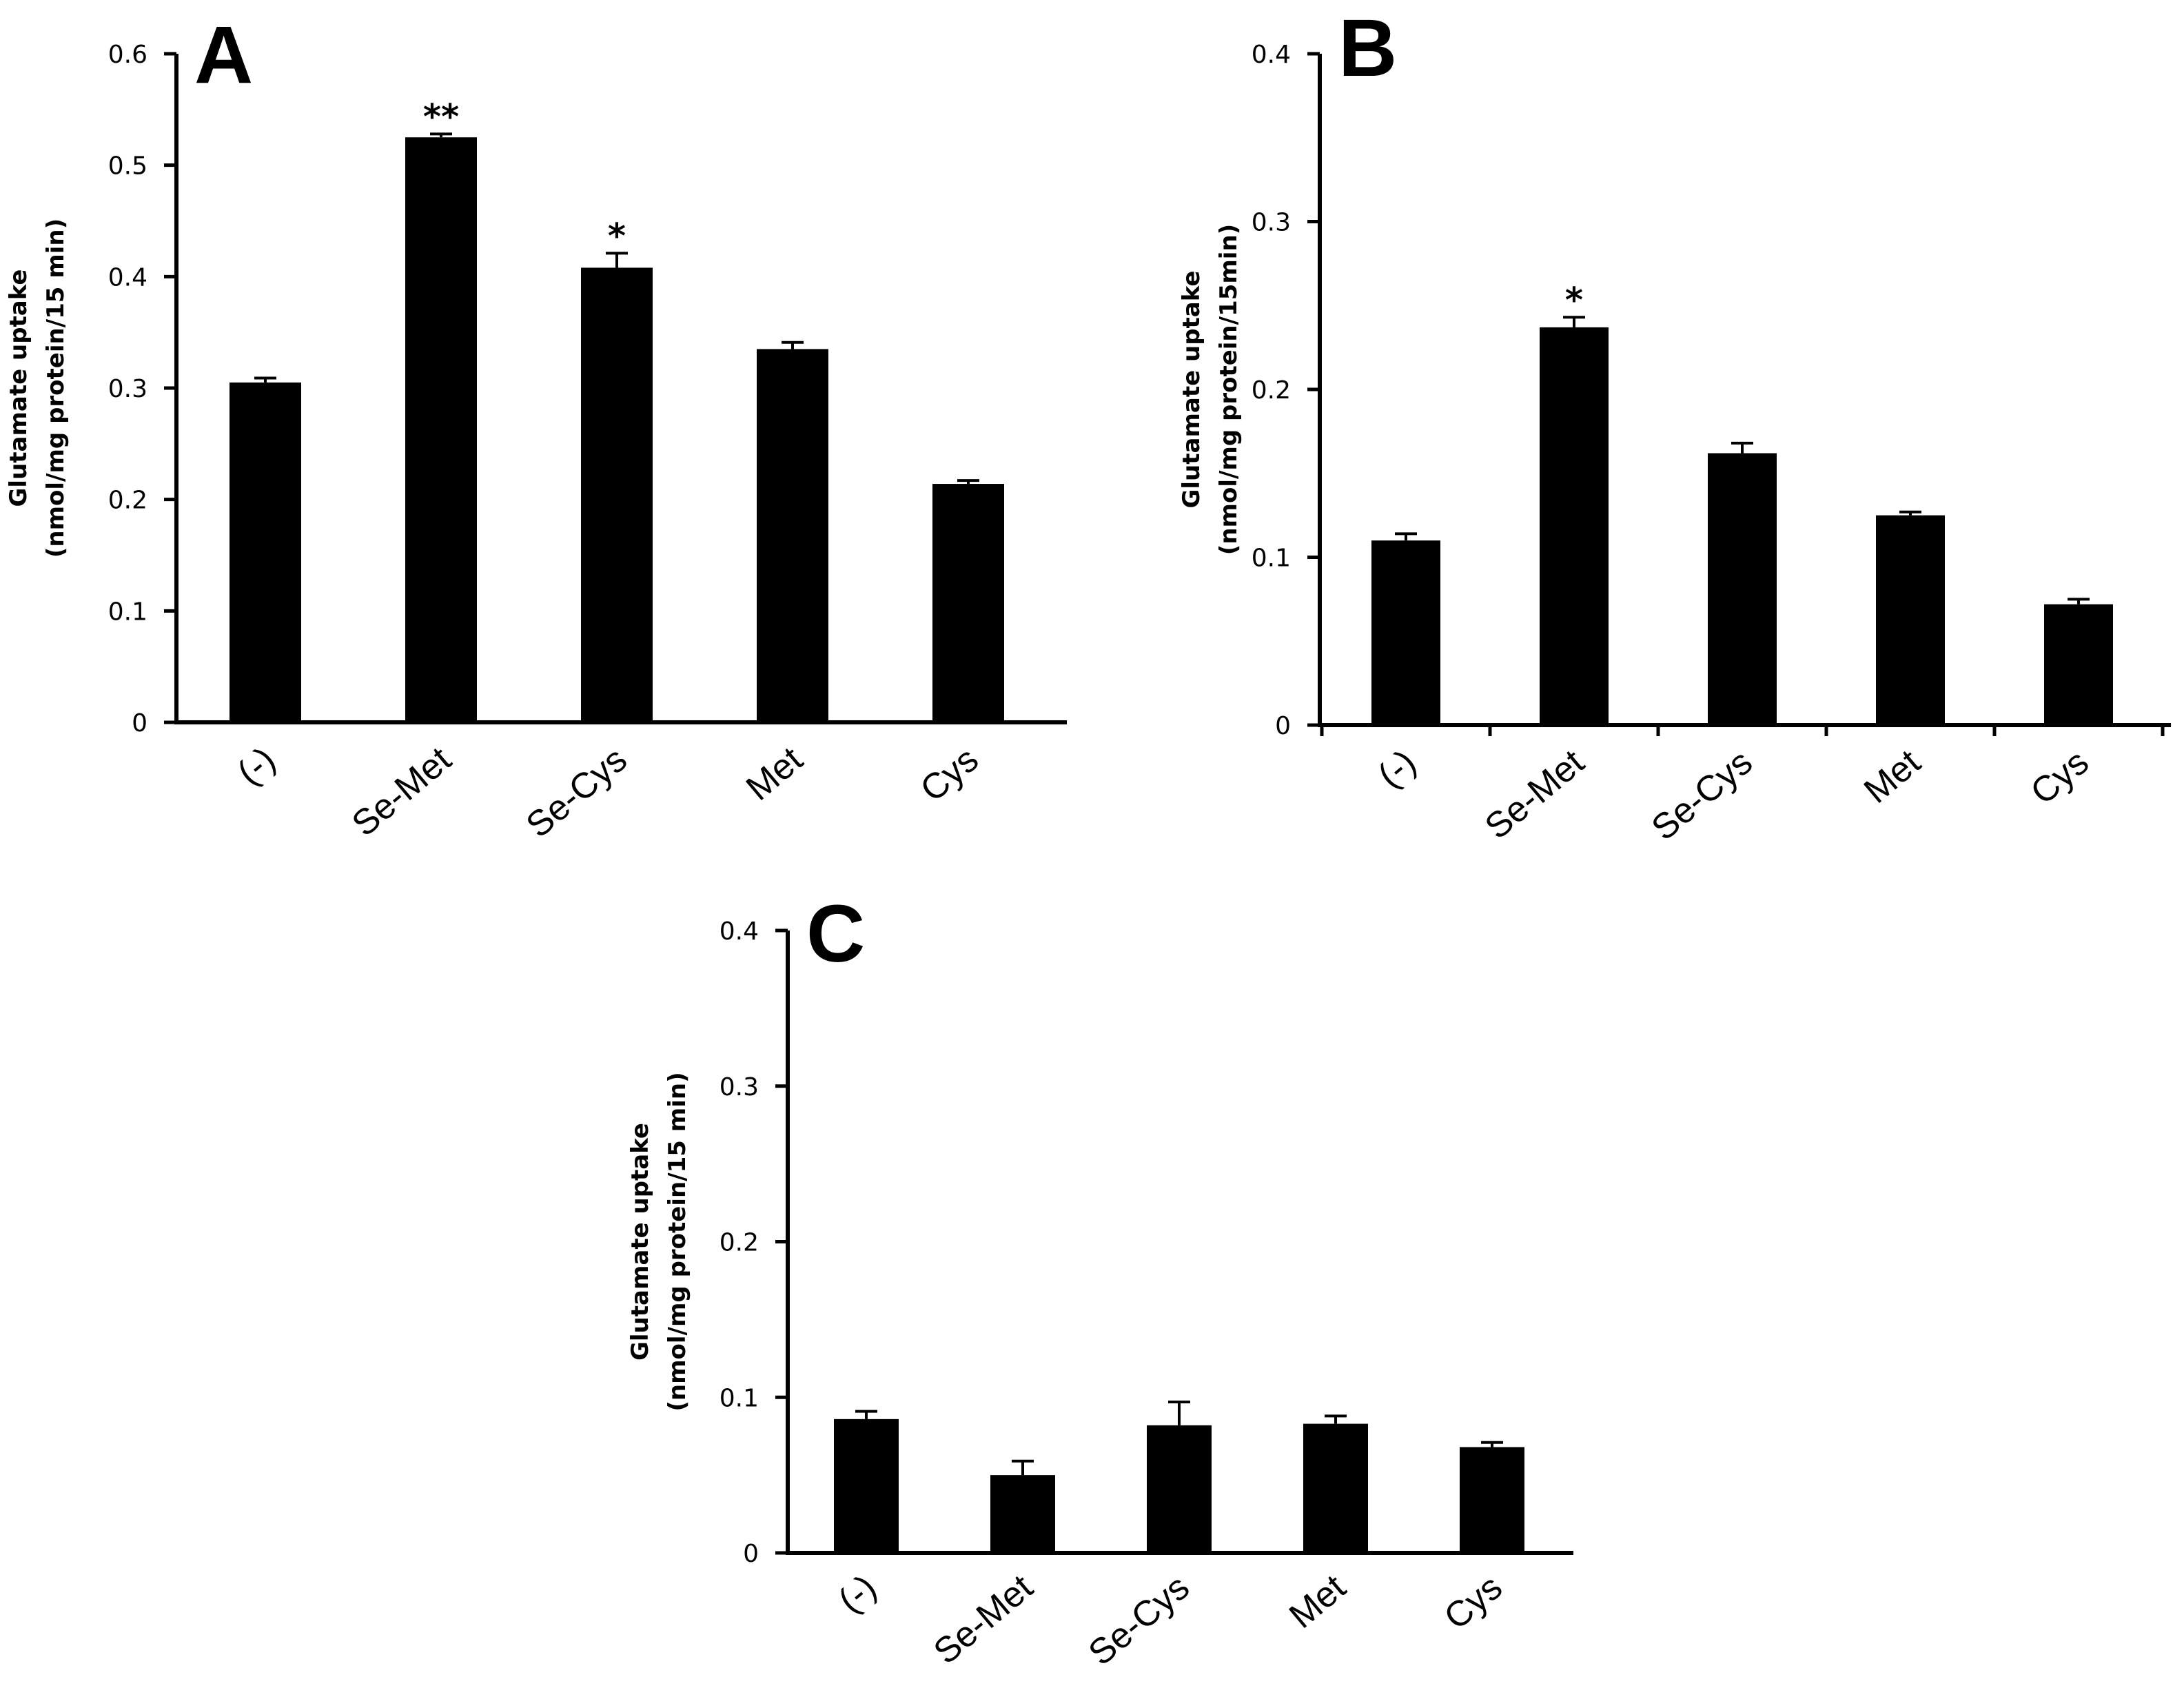  Describe the element at coordinates (128, 55) in the screenshot. I see `y-tick-label: 0.6` at that location.